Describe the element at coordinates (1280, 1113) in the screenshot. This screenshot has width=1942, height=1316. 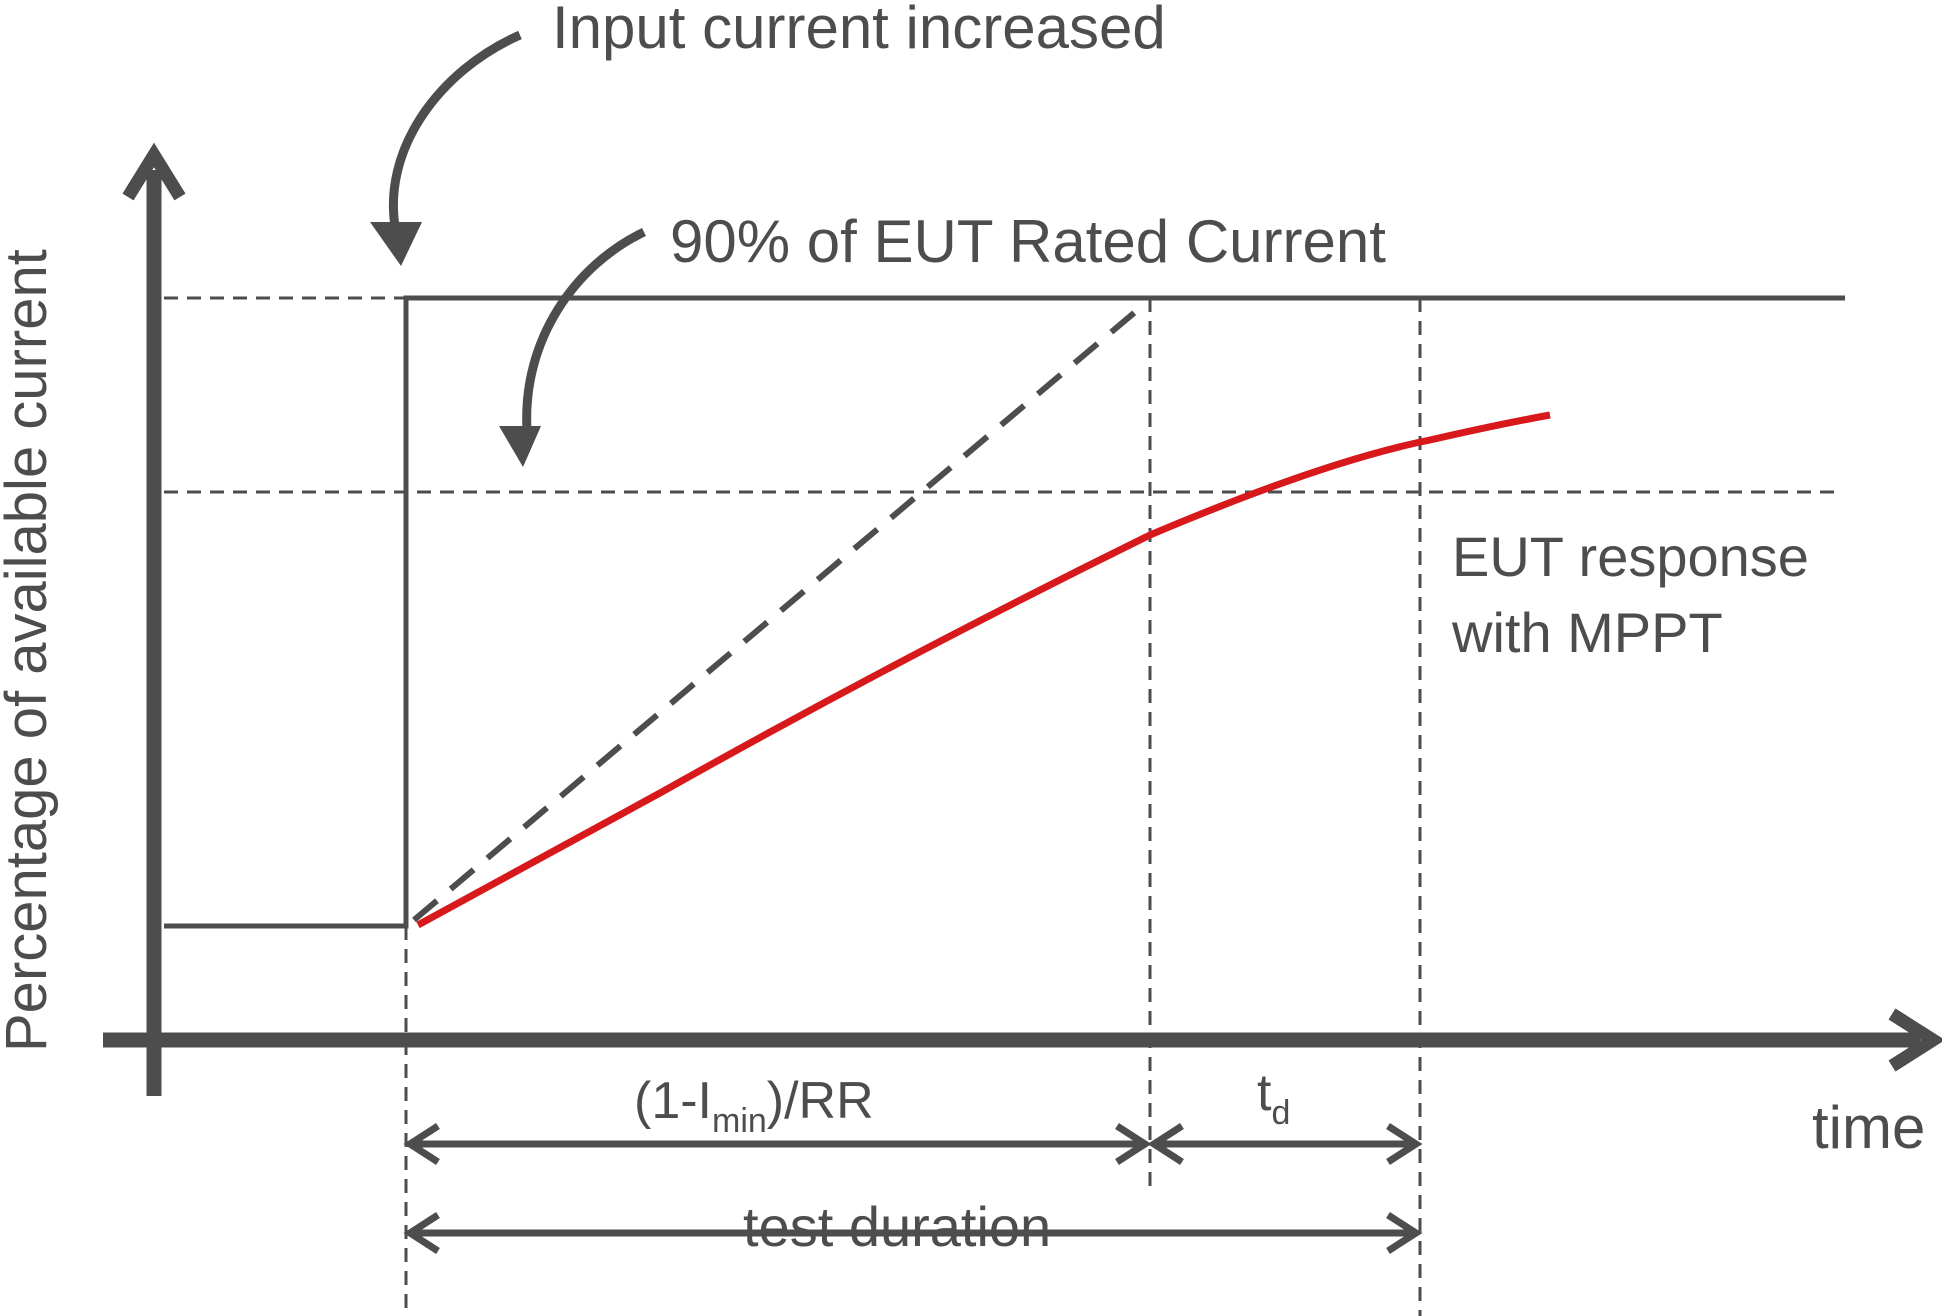
I see `delay-subscript: d` at that location.